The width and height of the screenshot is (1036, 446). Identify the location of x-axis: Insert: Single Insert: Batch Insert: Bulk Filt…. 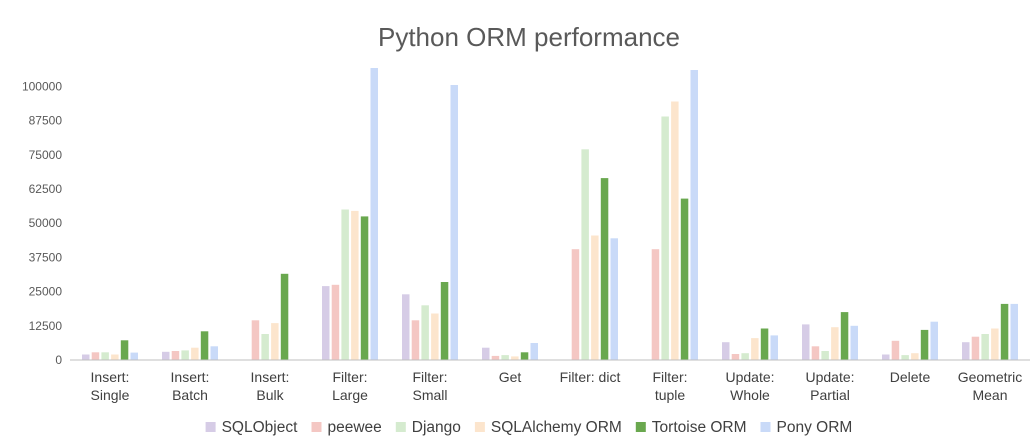
(557, 386).